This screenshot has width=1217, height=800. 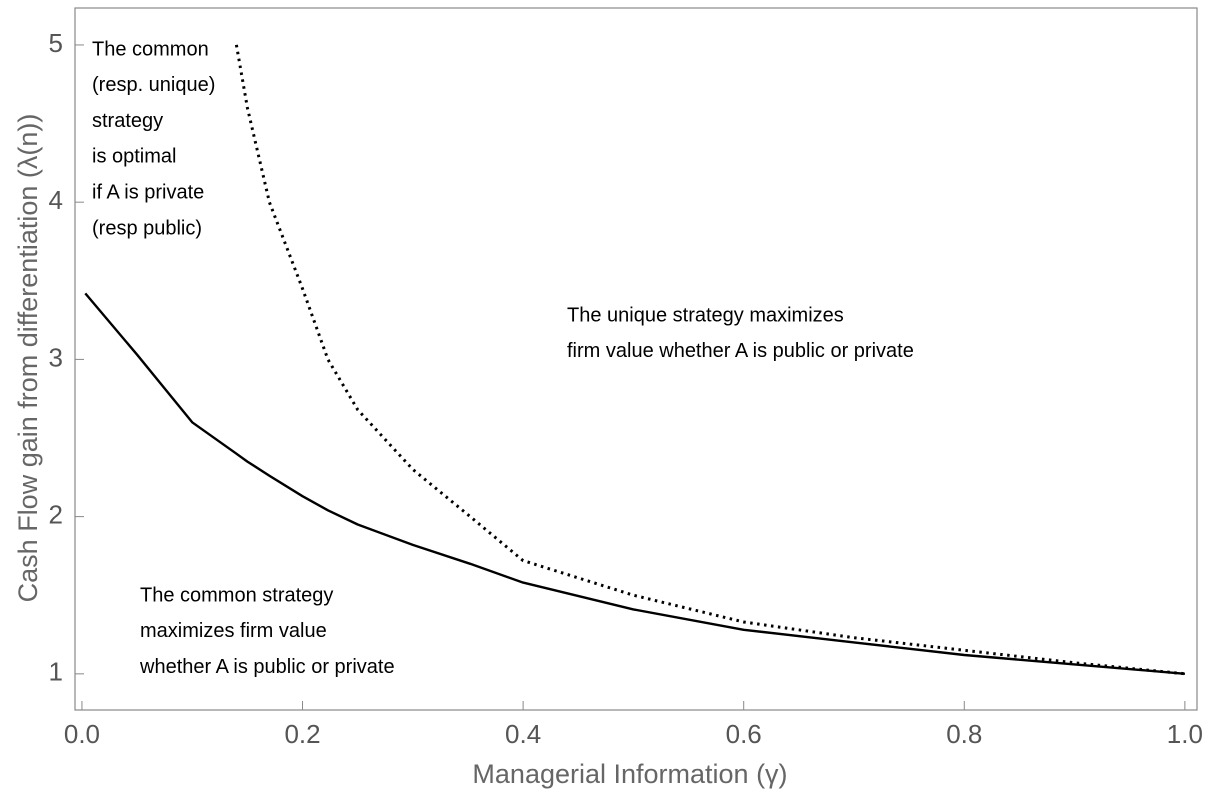 I want to click on y-tick-label: 1, so click(x=56, y=672).